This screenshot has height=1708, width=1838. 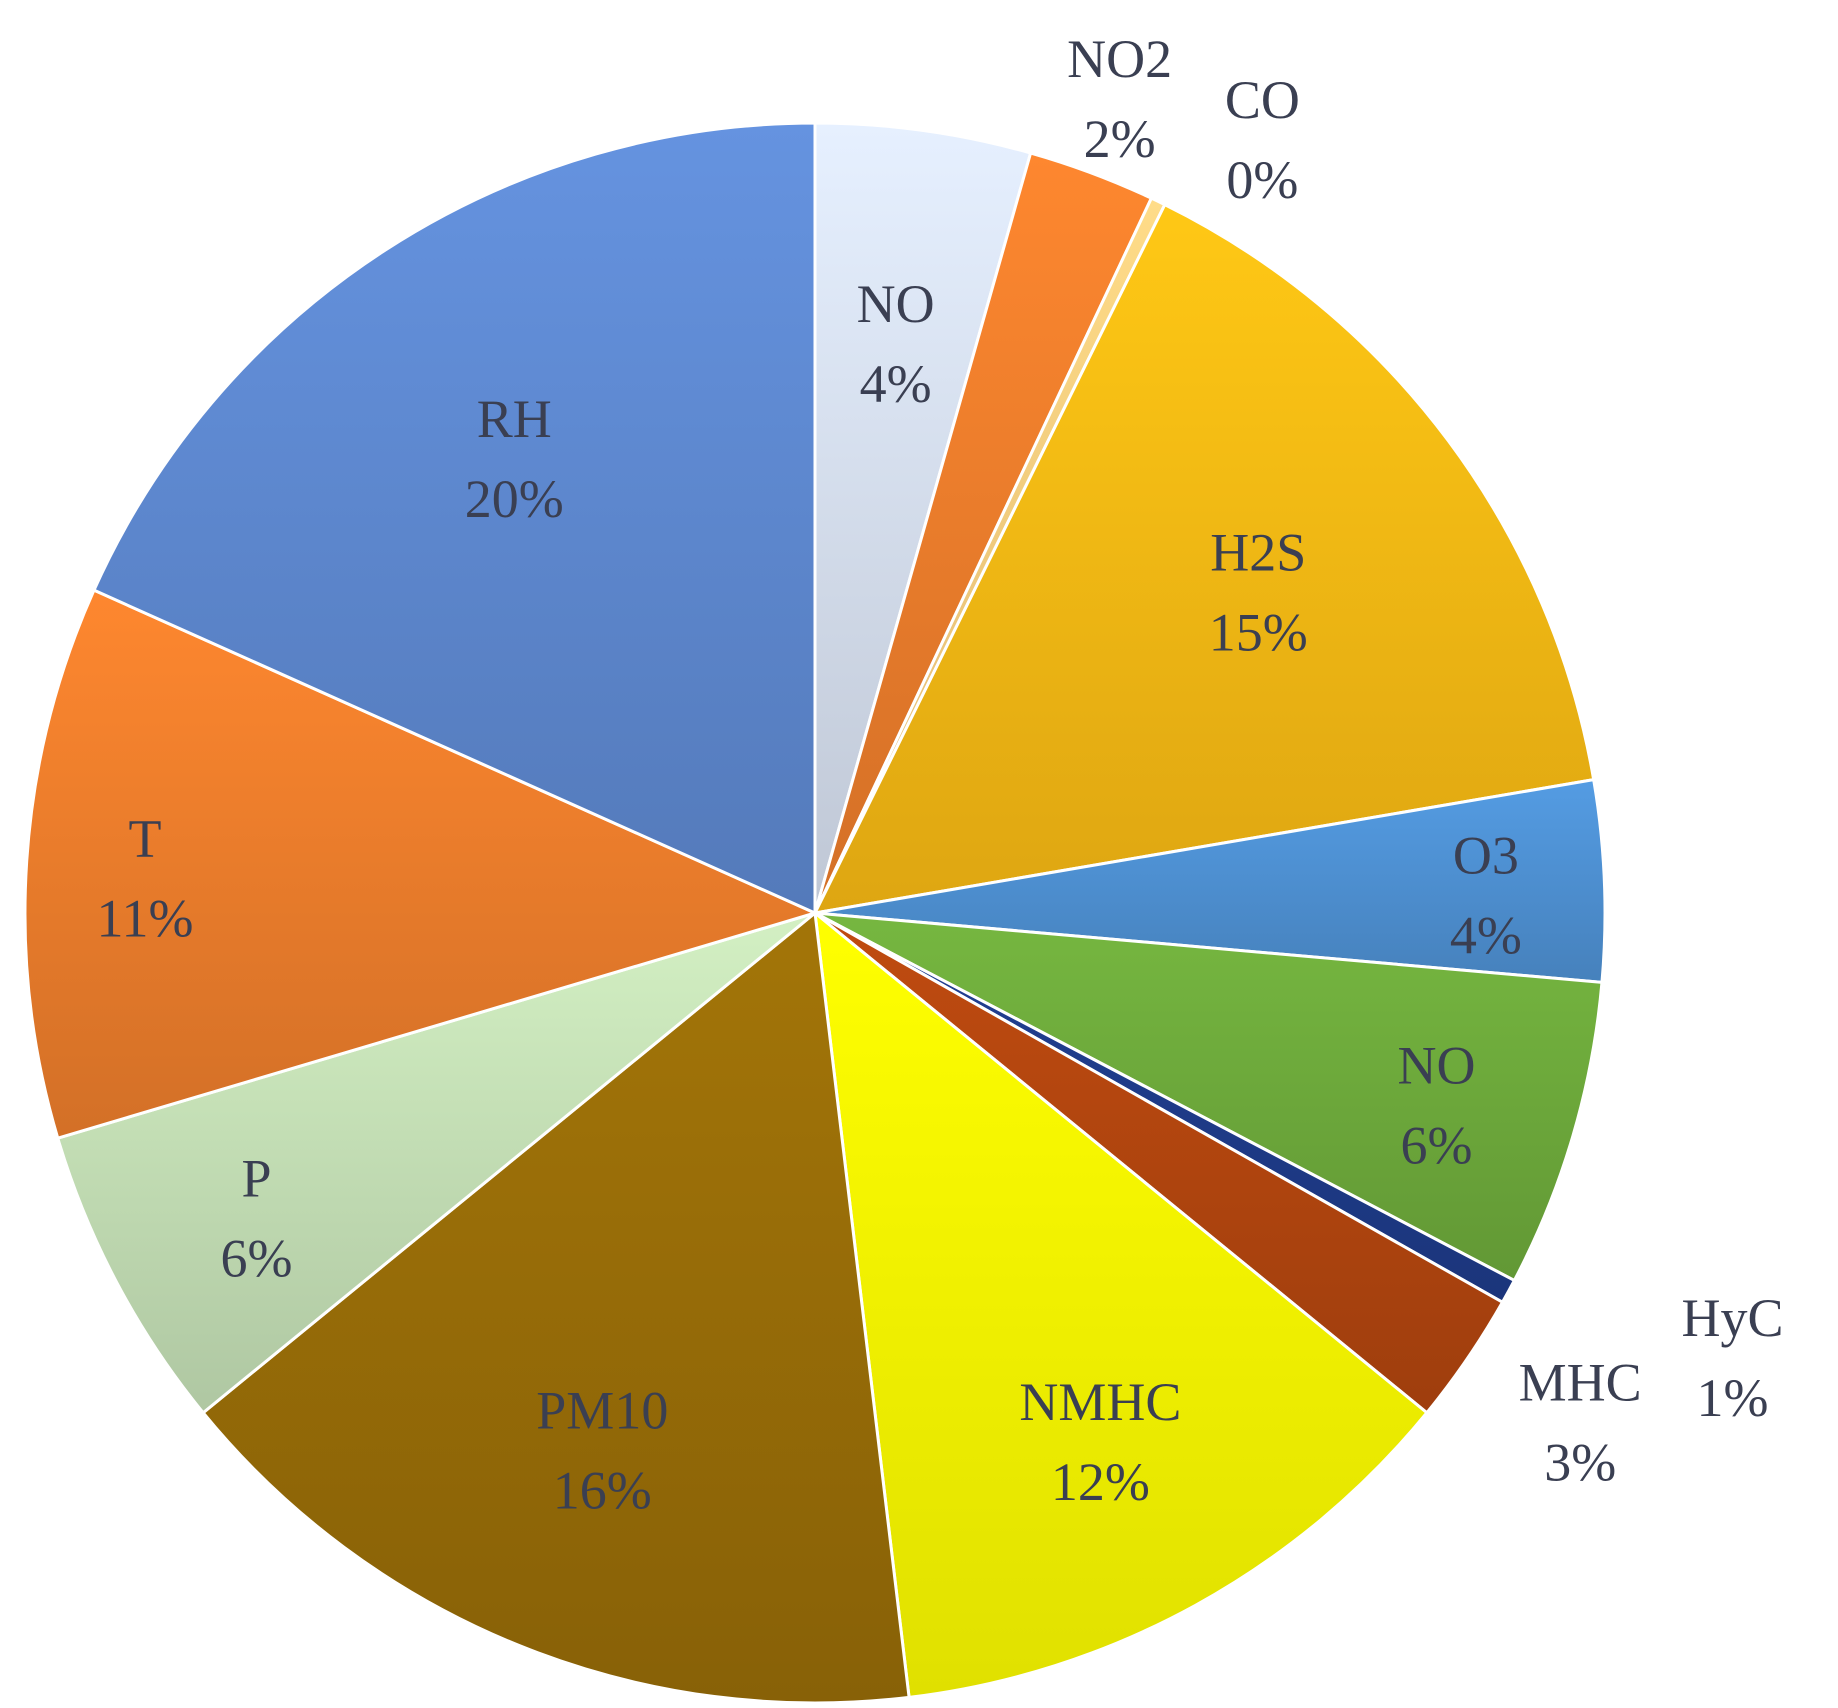 I want to click on slice-label-no-5: NO 6%, so click(x=1437, y=1106).